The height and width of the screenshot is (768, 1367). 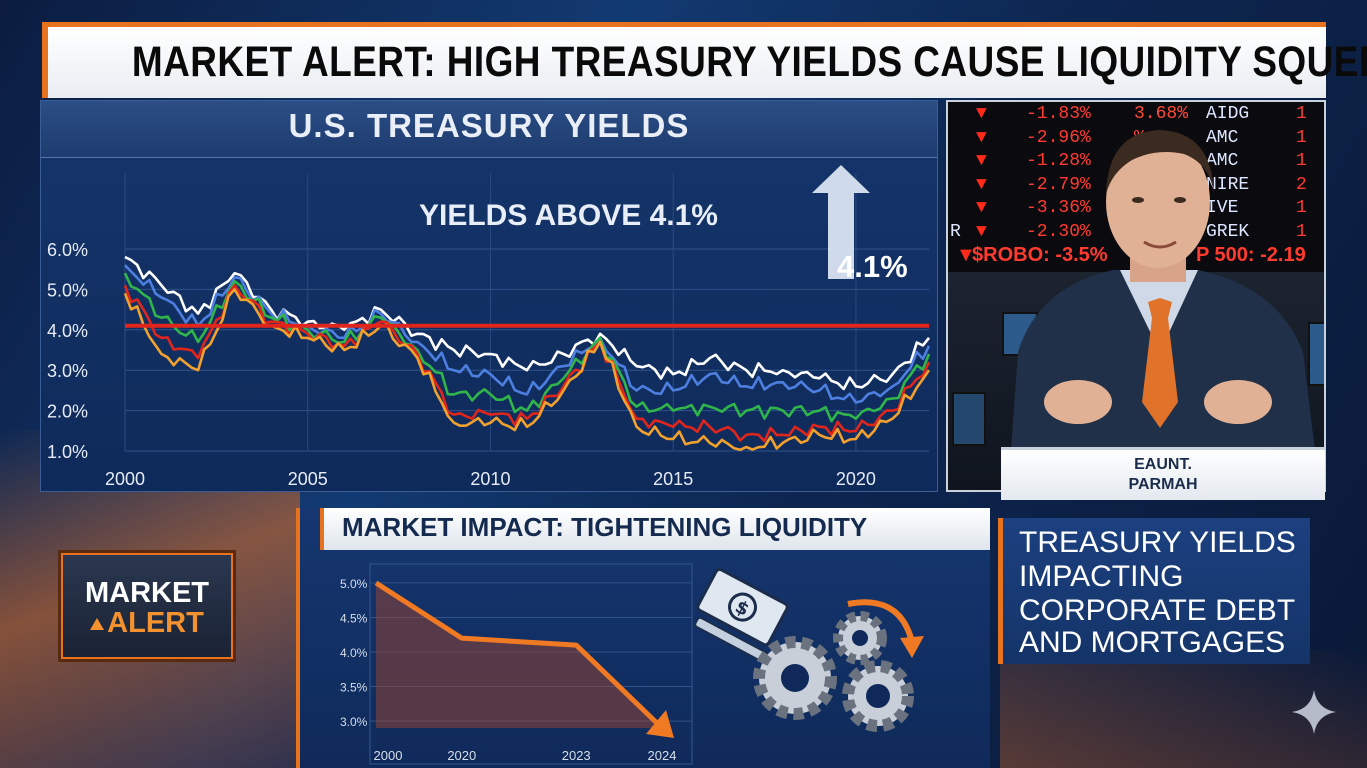 What do you see at coordinates (1058, 184) in the screenshot?
I see `ticker-pct: -2.79%` at bounding box center [1058, 184].